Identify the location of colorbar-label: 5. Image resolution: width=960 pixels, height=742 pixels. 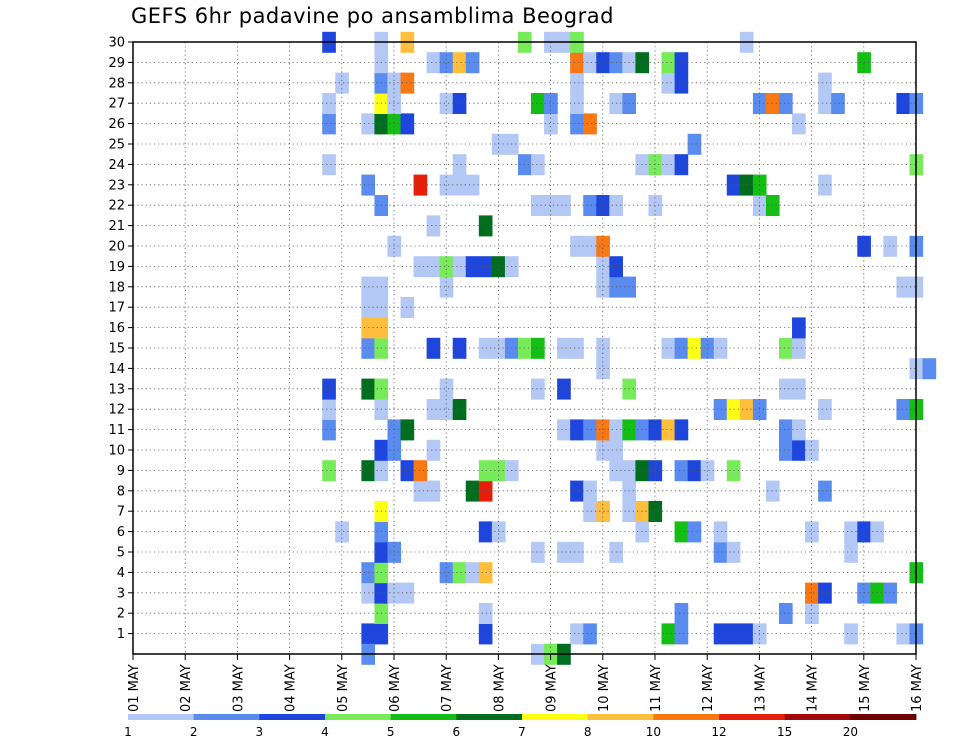
(391, 732).